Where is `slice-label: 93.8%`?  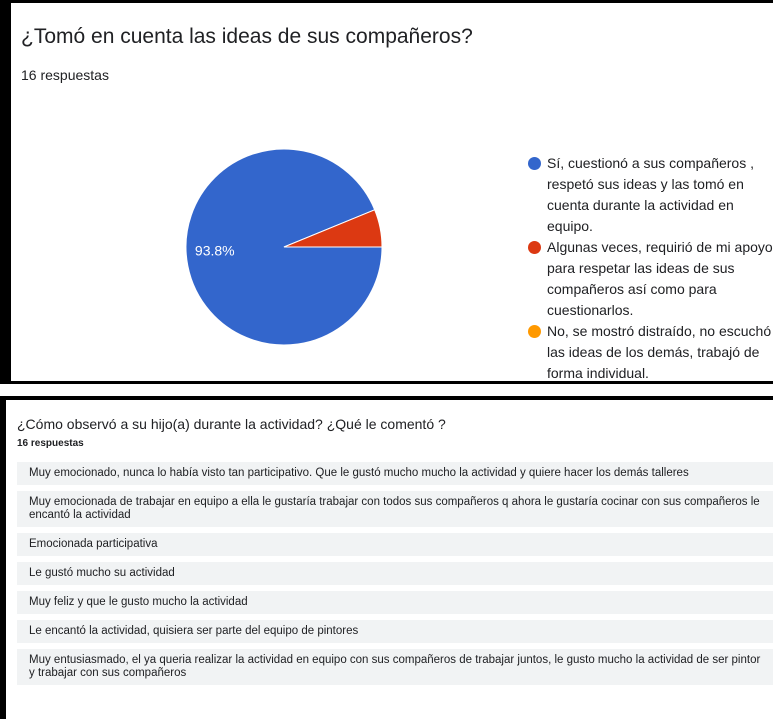
slice-label: 93.8% is located at coordinates (215, 251).